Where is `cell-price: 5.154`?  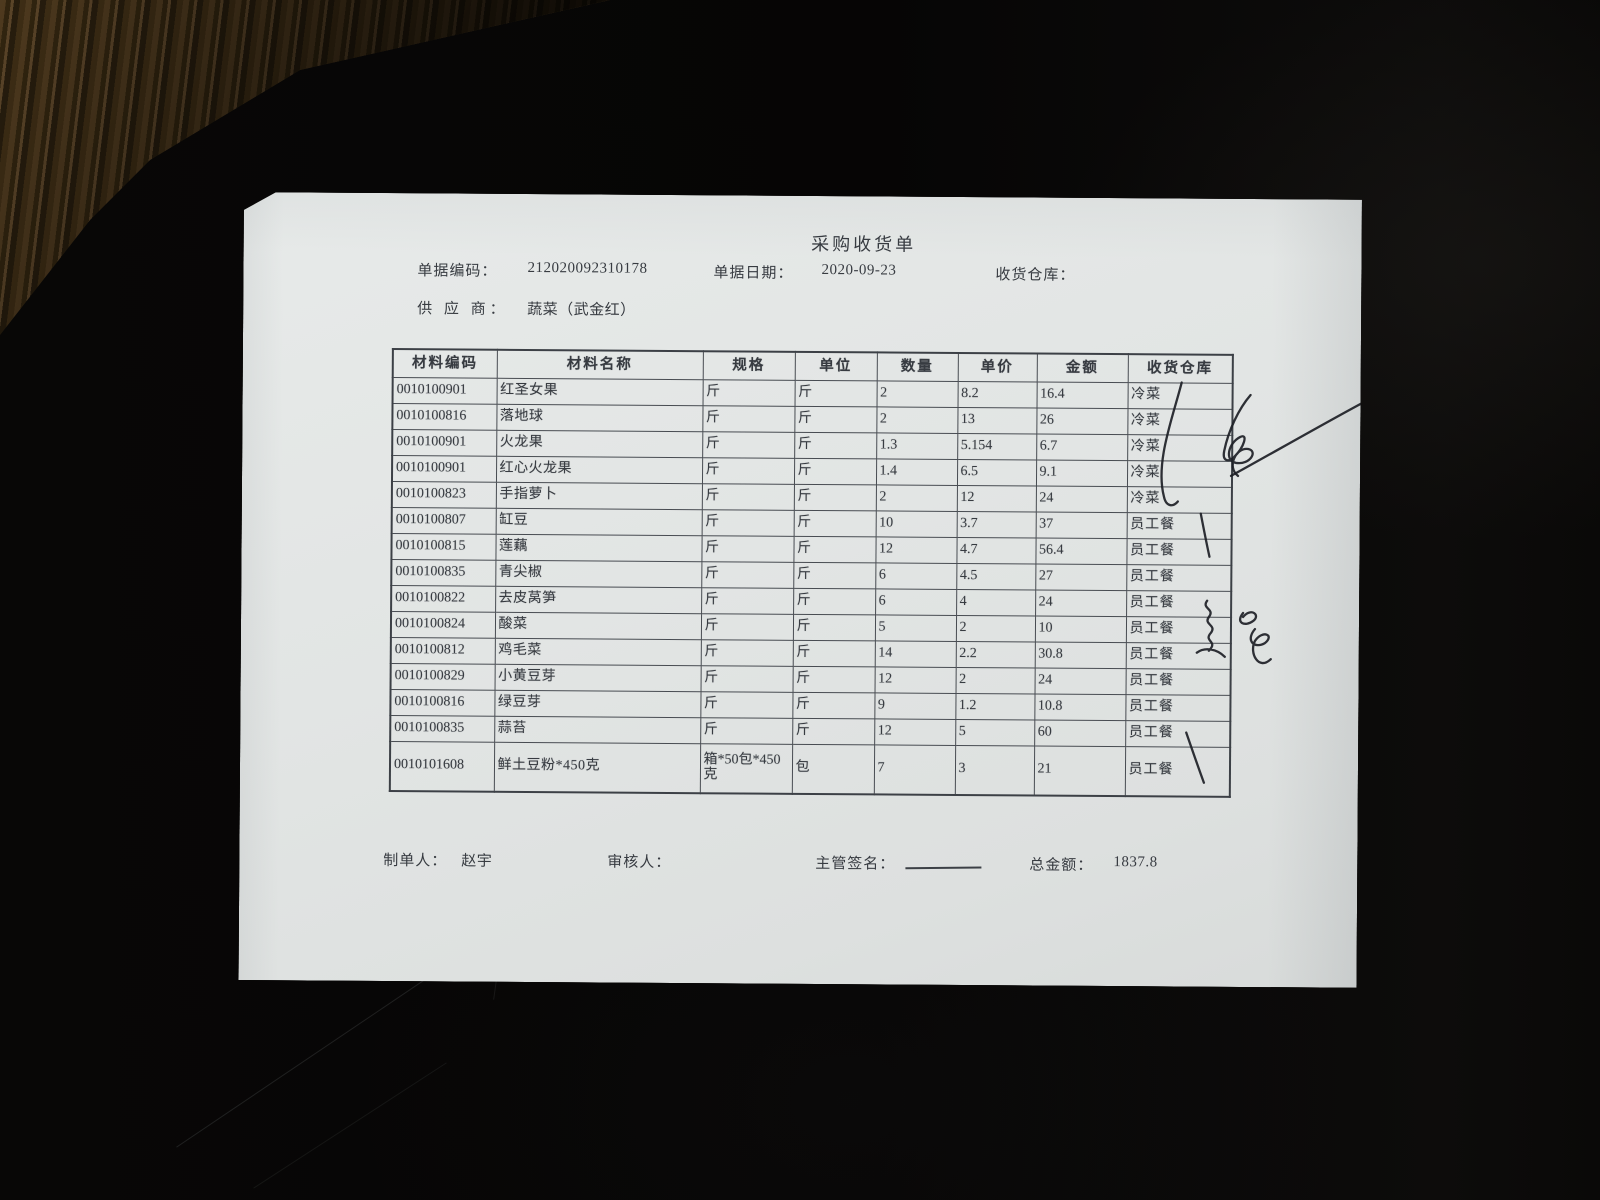 cell-price: 5.154 is located at coordinates (996, 446).